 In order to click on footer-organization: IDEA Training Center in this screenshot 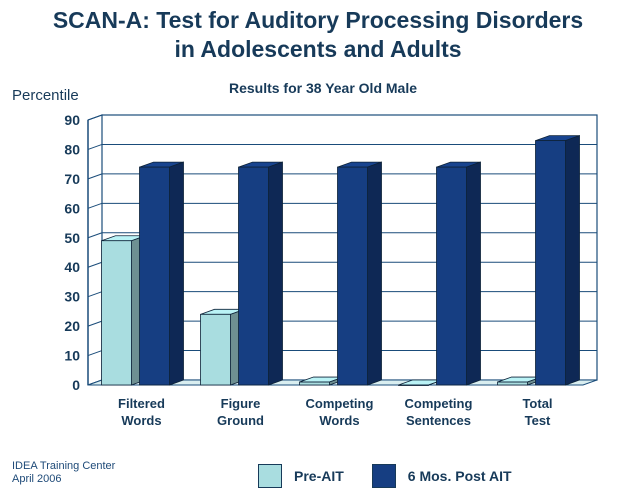, I will do `click(64, 466)`.